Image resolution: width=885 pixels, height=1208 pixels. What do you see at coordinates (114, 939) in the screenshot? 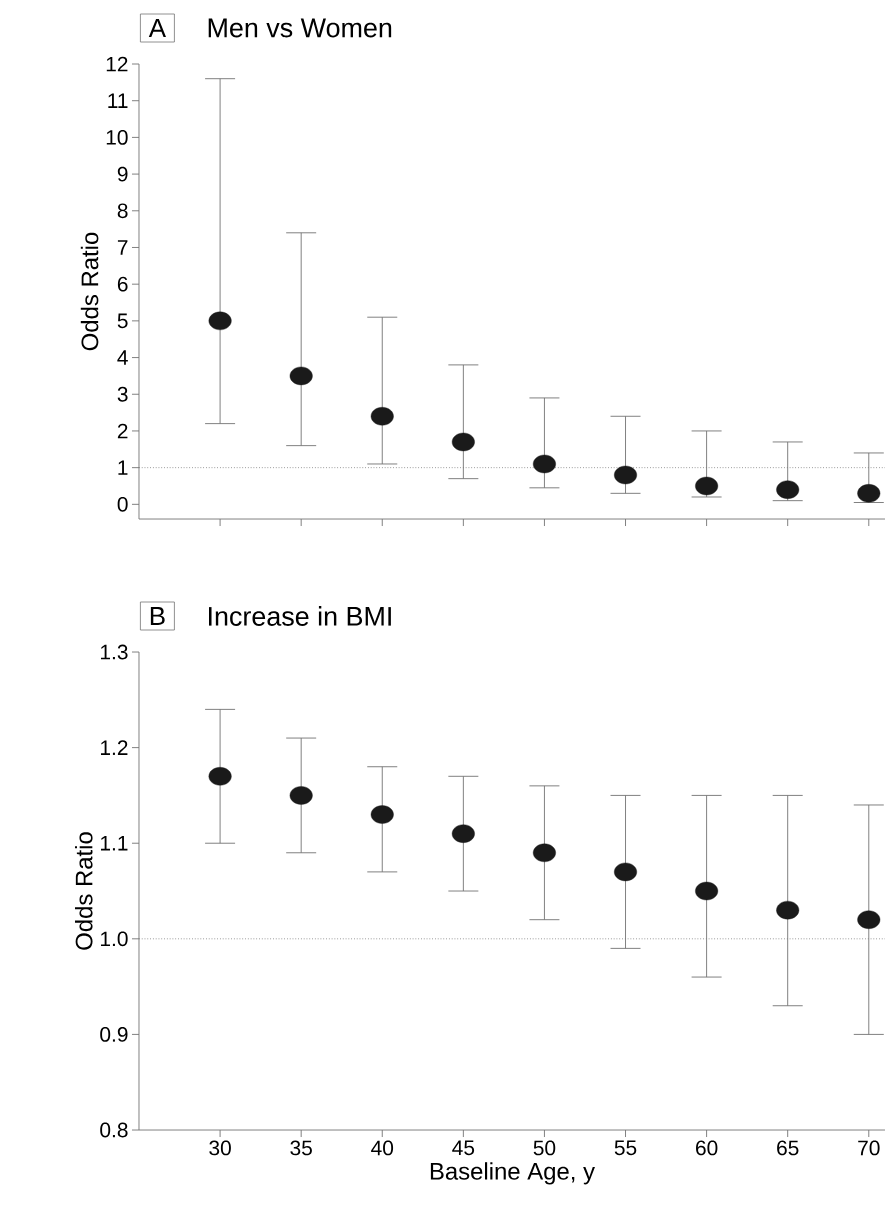
I see `y-tick-label: 1.0` at bounding box center [114, 939].